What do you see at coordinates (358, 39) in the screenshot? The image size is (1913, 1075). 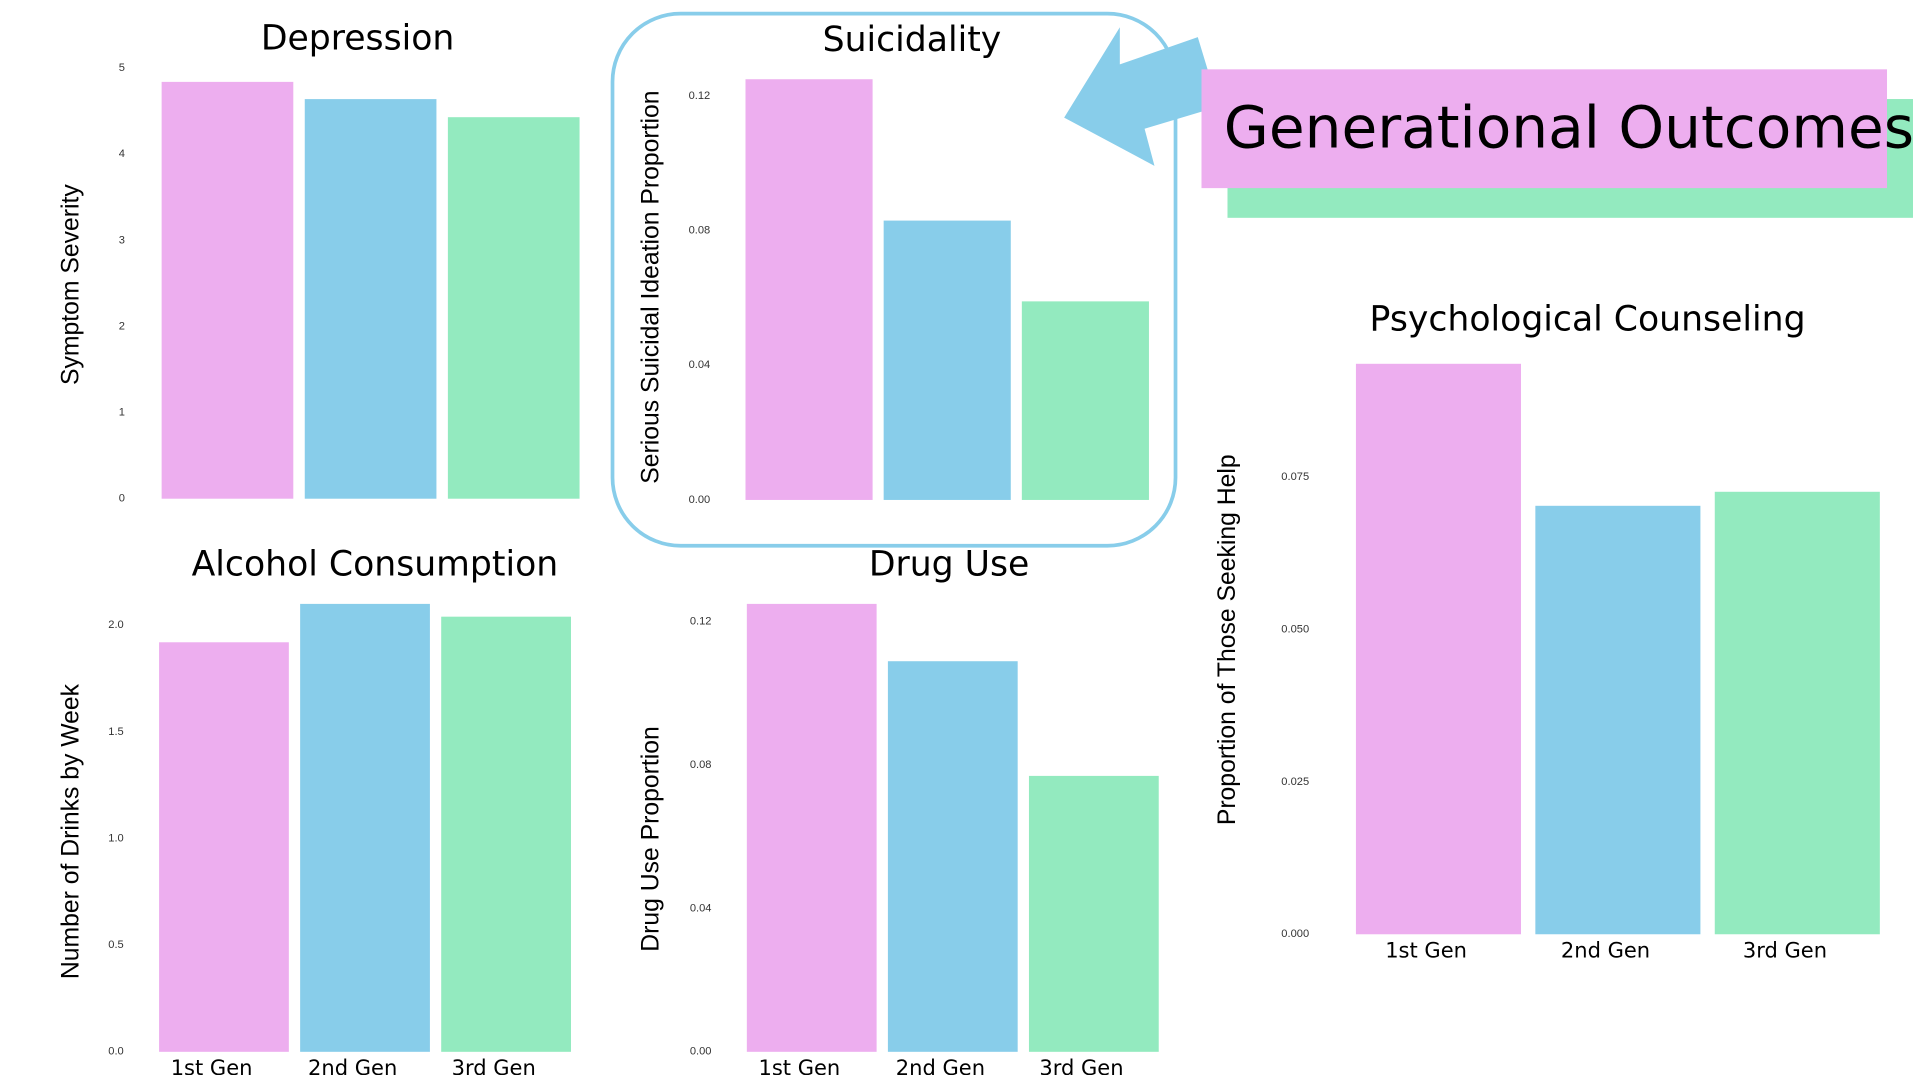 I see `chart-title: Depression` at bounding box center [358, 39].